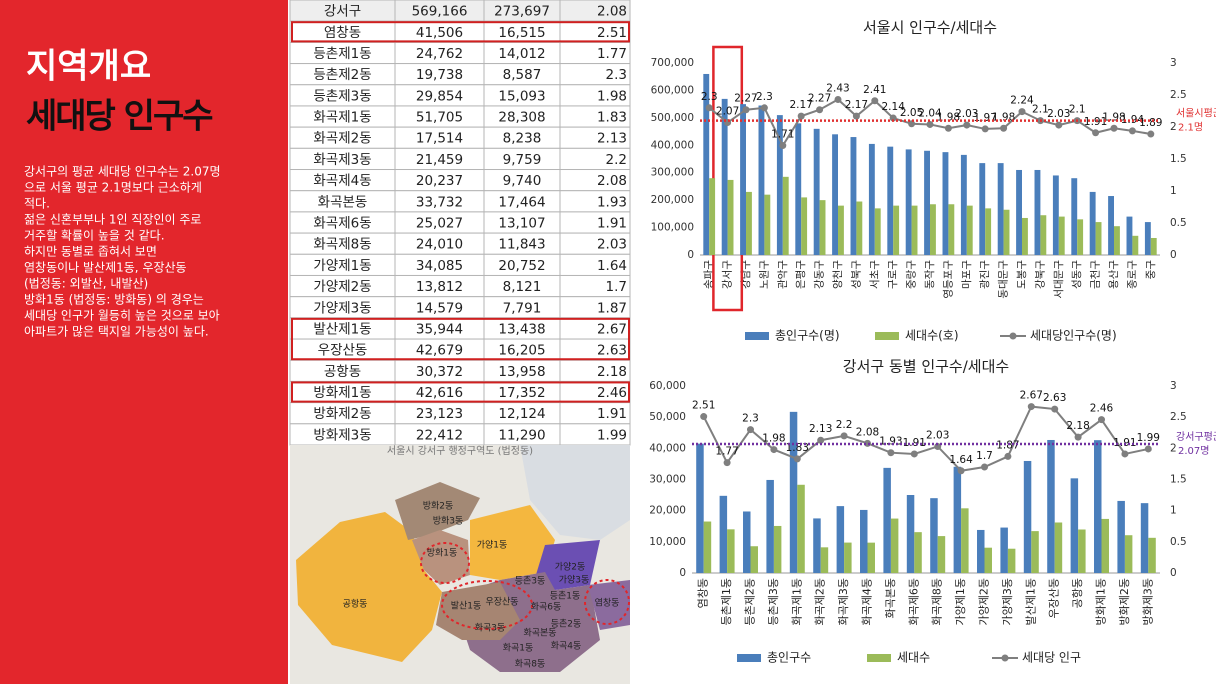 This screenshot has height=684, width=1216. What do you see at coordinates (672, 118) in the screenshot?
I see `y-tick-label: 500,000` at bounding box center [672, 118].